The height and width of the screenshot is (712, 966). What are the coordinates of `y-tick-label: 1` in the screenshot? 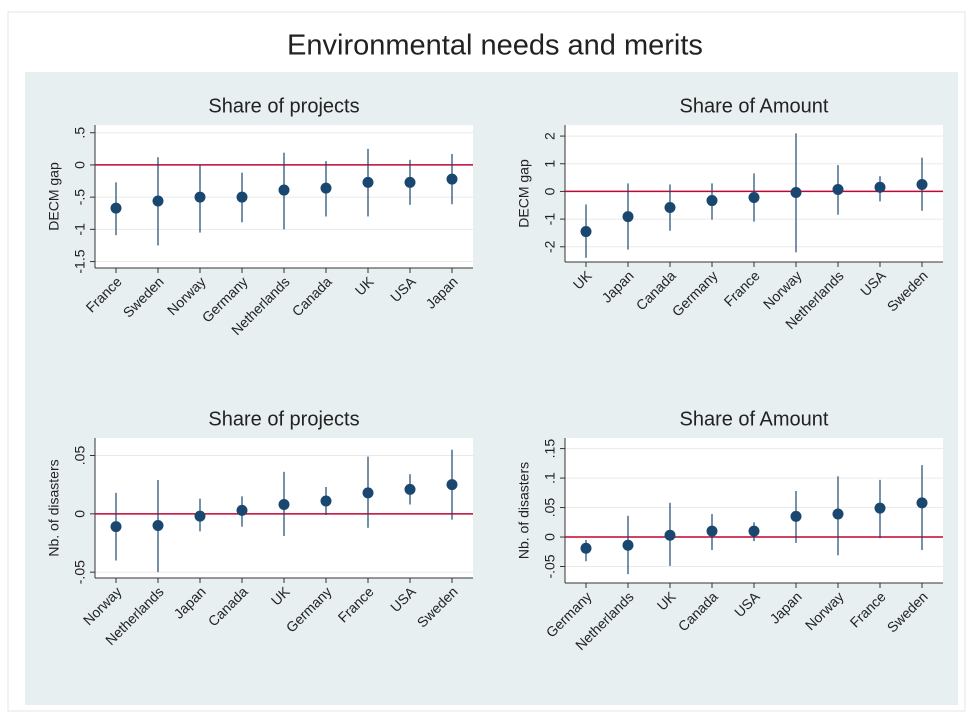 It's located at (550, 164).